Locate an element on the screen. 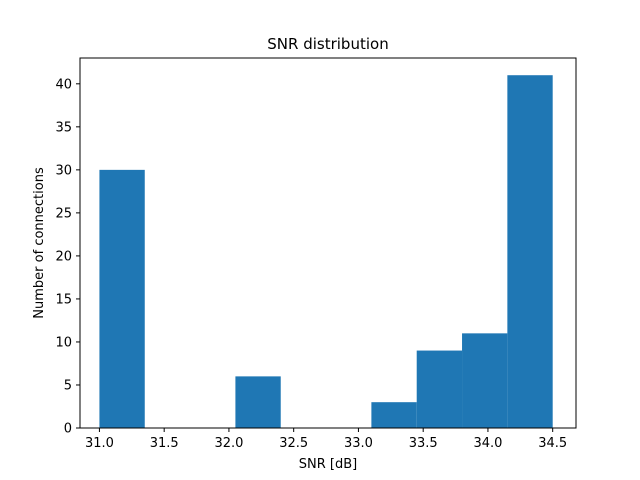 The height and width of the screenshot is (480, 640). y-axis-ticks: 0 5 10 15 20 25 30 35 40 is located at coordinates (67, 257).